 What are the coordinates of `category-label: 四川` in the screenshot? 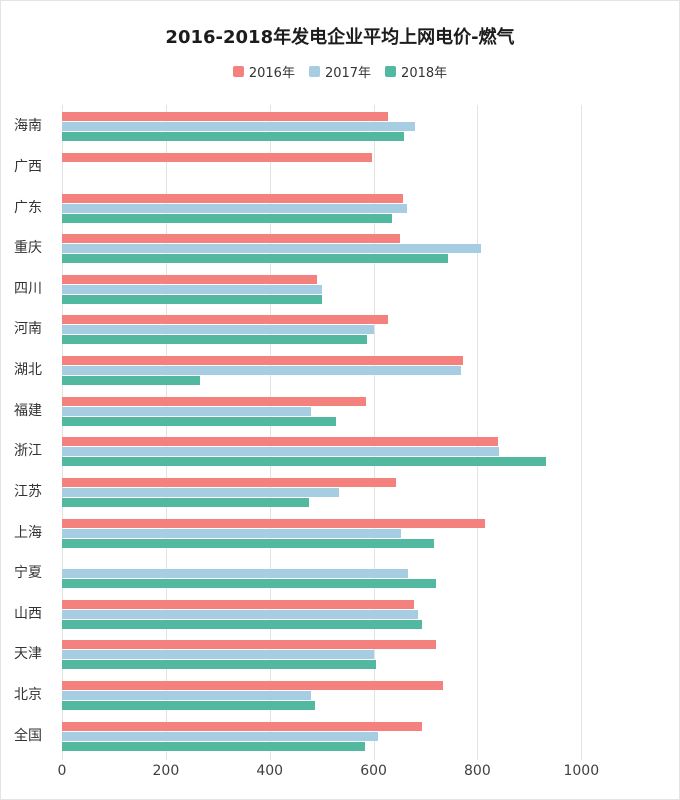 It's located at (28, 288).